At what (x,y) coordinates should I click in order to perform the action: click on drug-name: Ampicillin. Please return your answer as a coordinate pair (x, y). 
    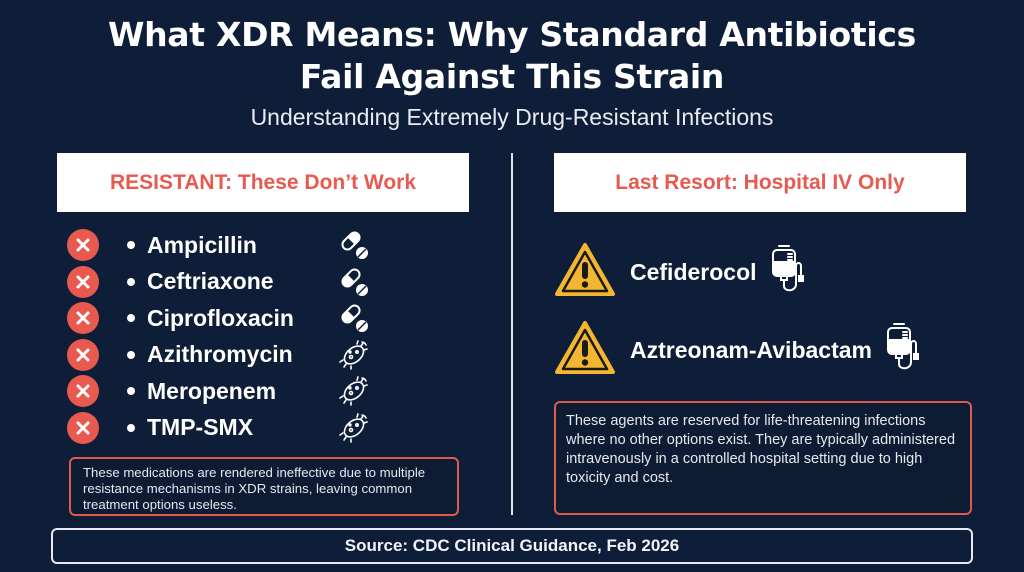
    Looking at the image, I should click on (202, 244).